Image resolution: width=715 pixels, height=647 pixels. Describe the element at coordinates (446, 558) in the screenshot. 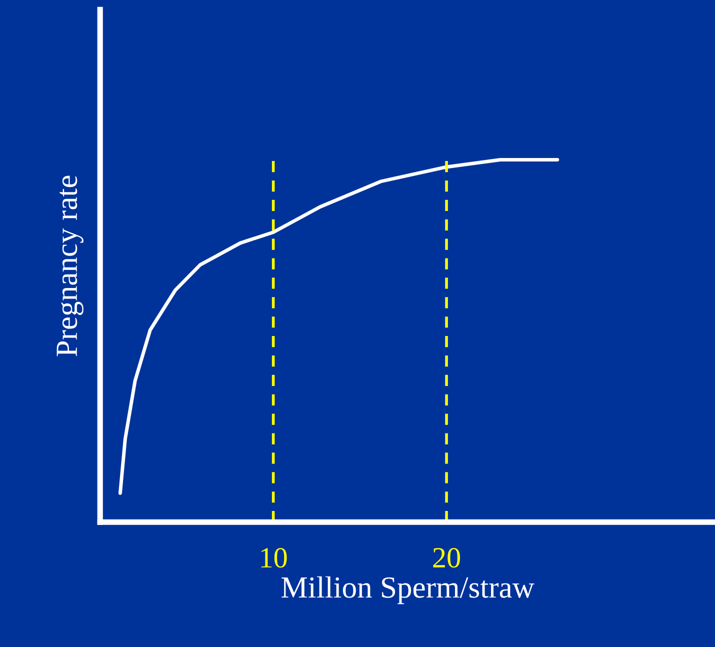

I see `x-tick-label: 20` at that location.